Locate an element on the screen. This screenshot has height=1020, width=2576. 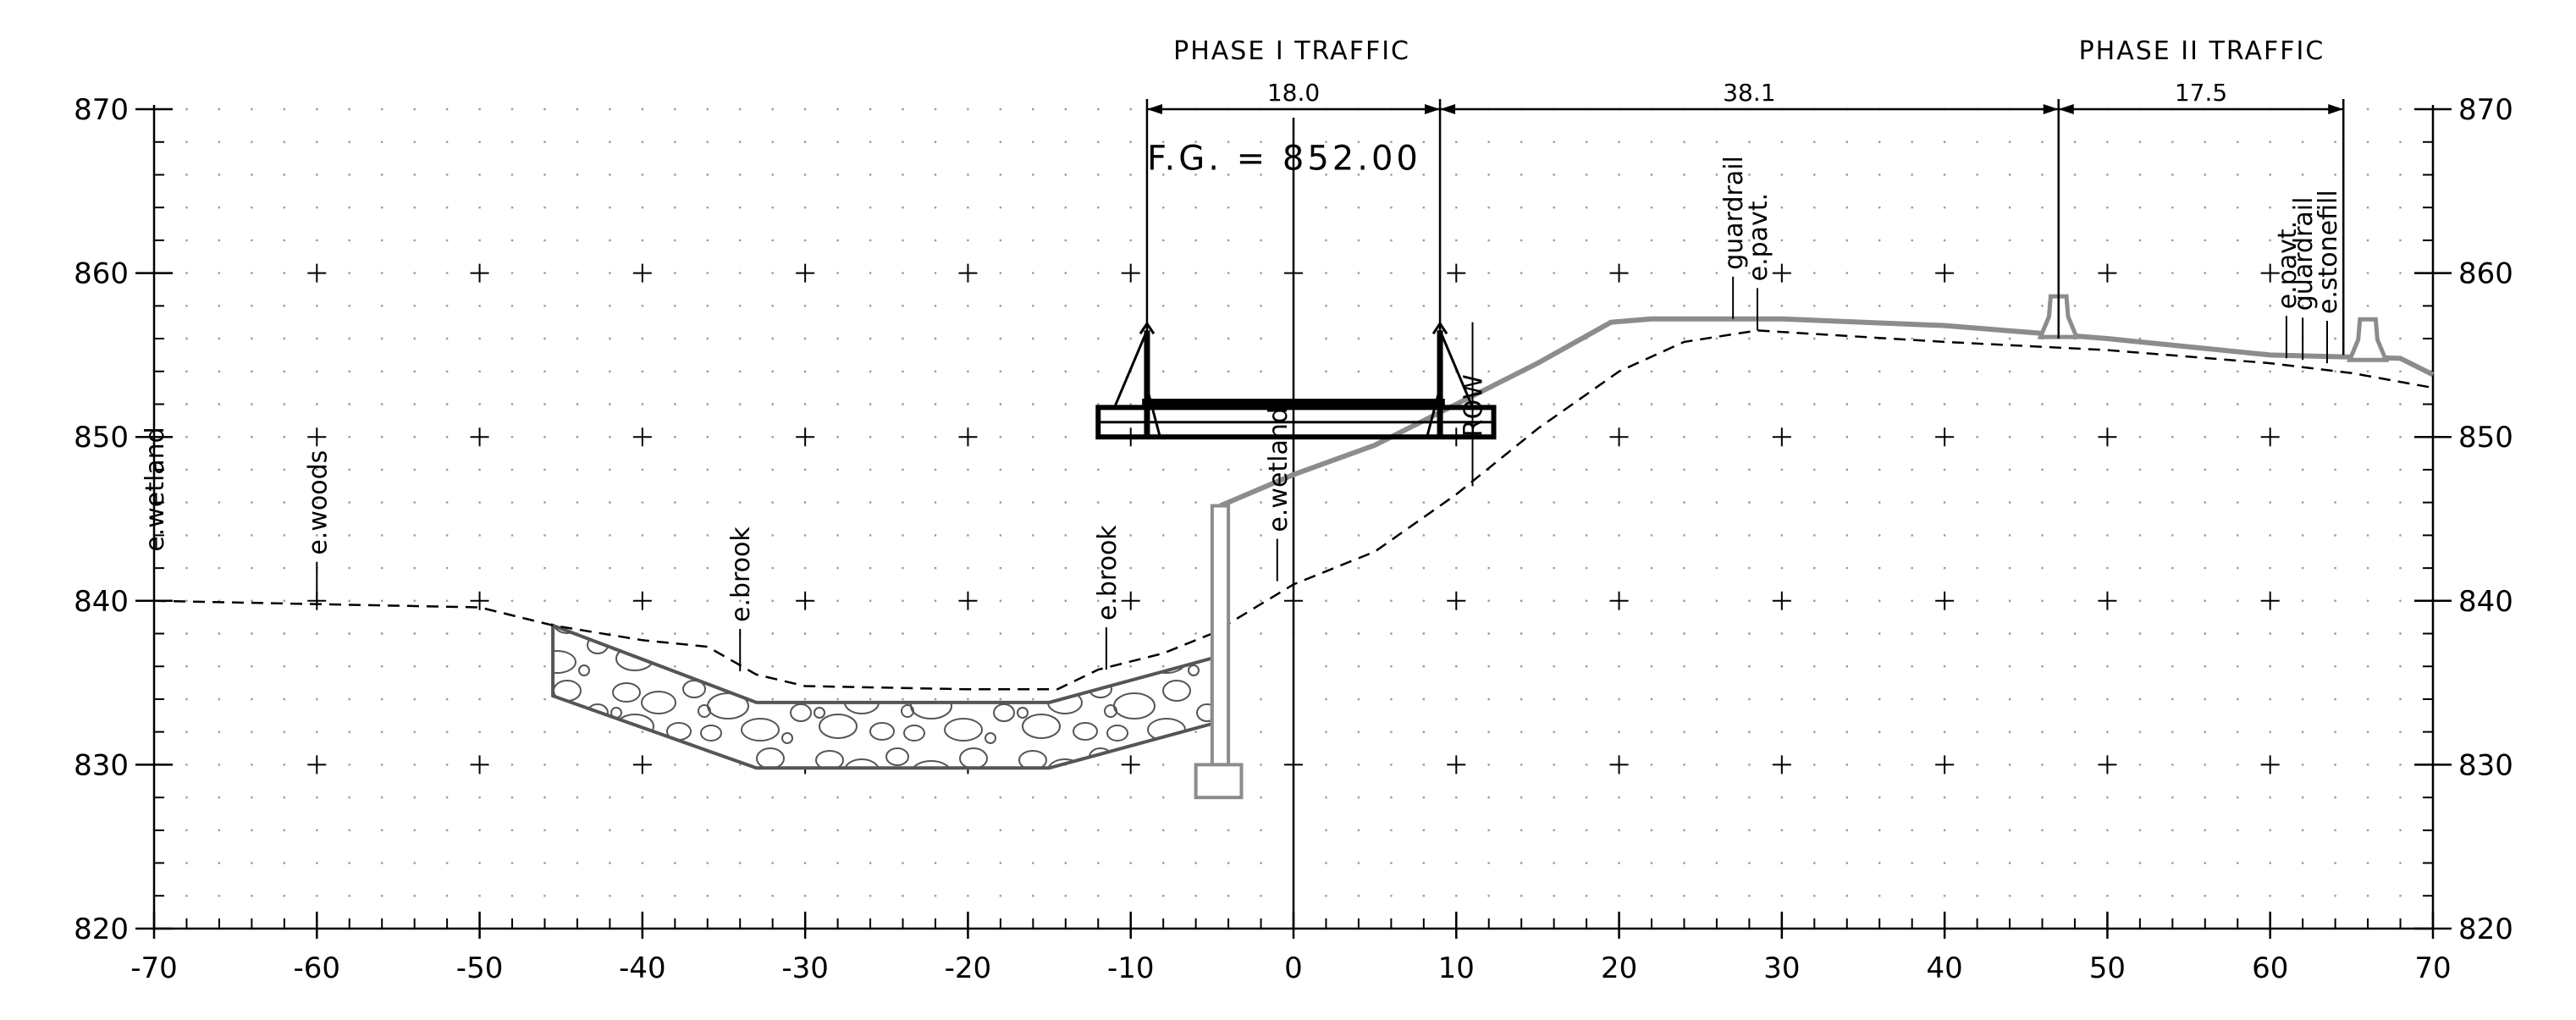
y-tick-label-right: 860 is located at coordinates (2485, 274).